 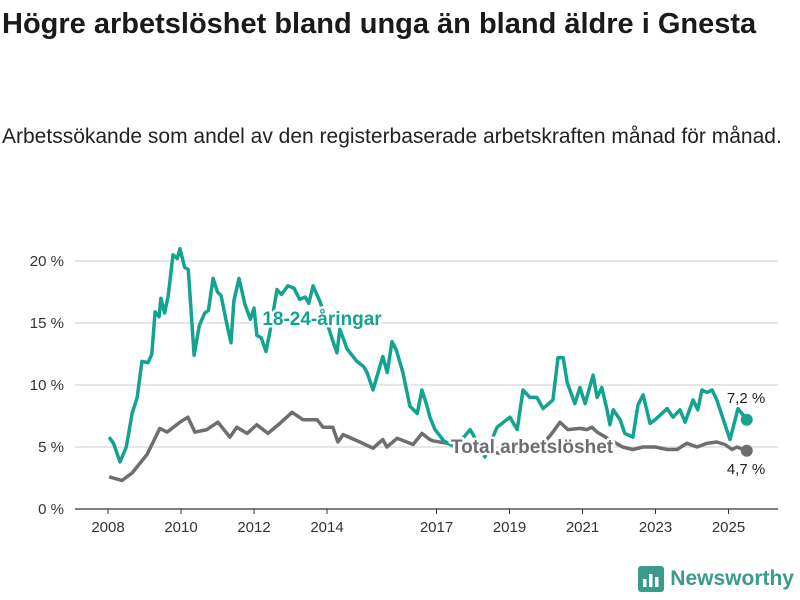 What do you see at coordinates (436, 527) in the screenshot?
I see `x-tick-label: 2017` at bounding box center [436, 527].